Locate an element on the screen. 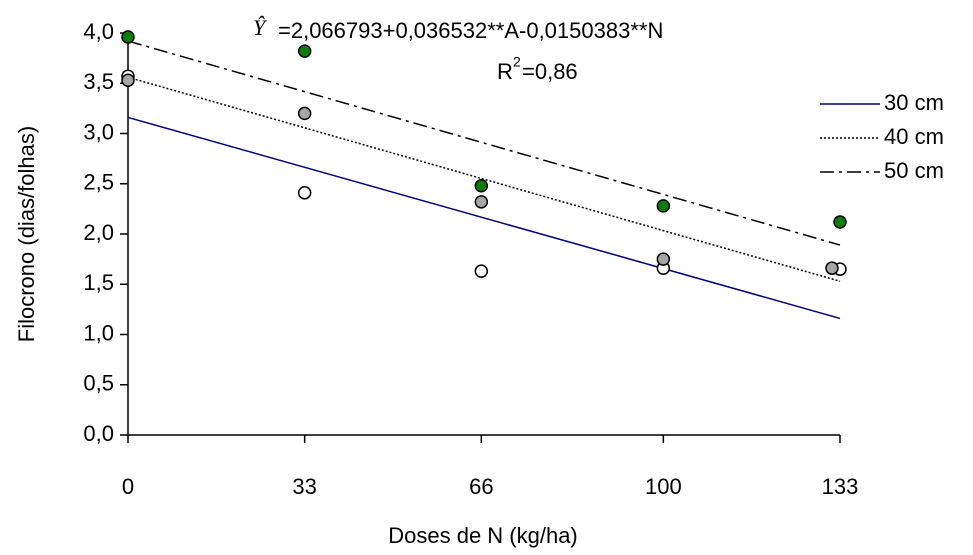 The image size is (973, 555). x-axis-label: Doses de N (kg/ha) is located at coordinates (483, 535).